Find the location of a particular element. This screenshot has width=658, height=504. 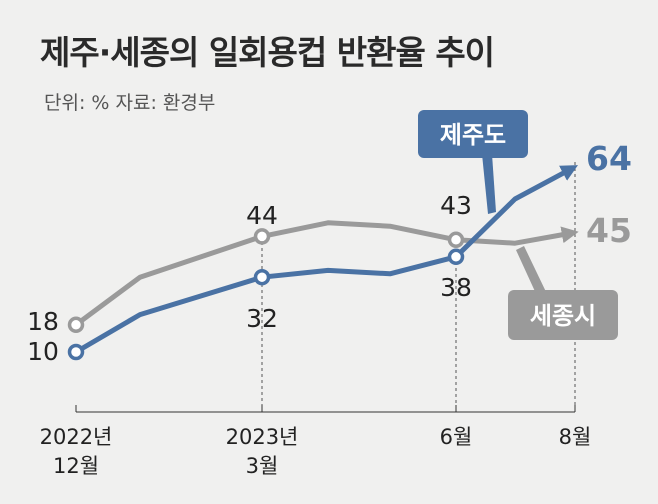

value-label-end: 45 is located at coordinates (609, 230).